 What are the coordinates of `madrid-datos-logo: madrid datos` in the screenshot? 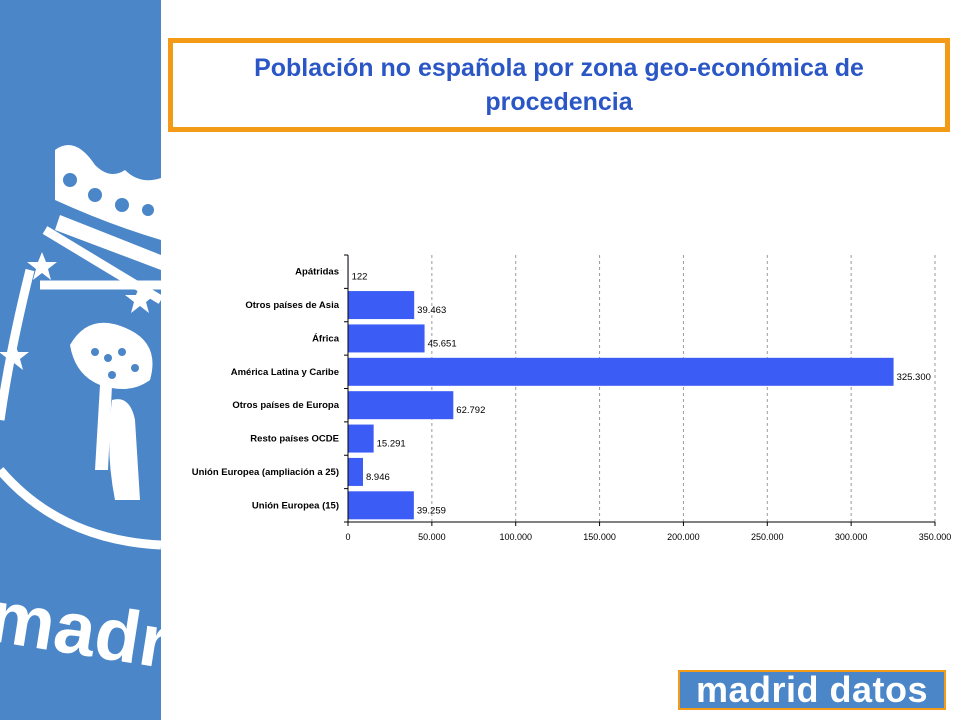 It's located at (812, 690).